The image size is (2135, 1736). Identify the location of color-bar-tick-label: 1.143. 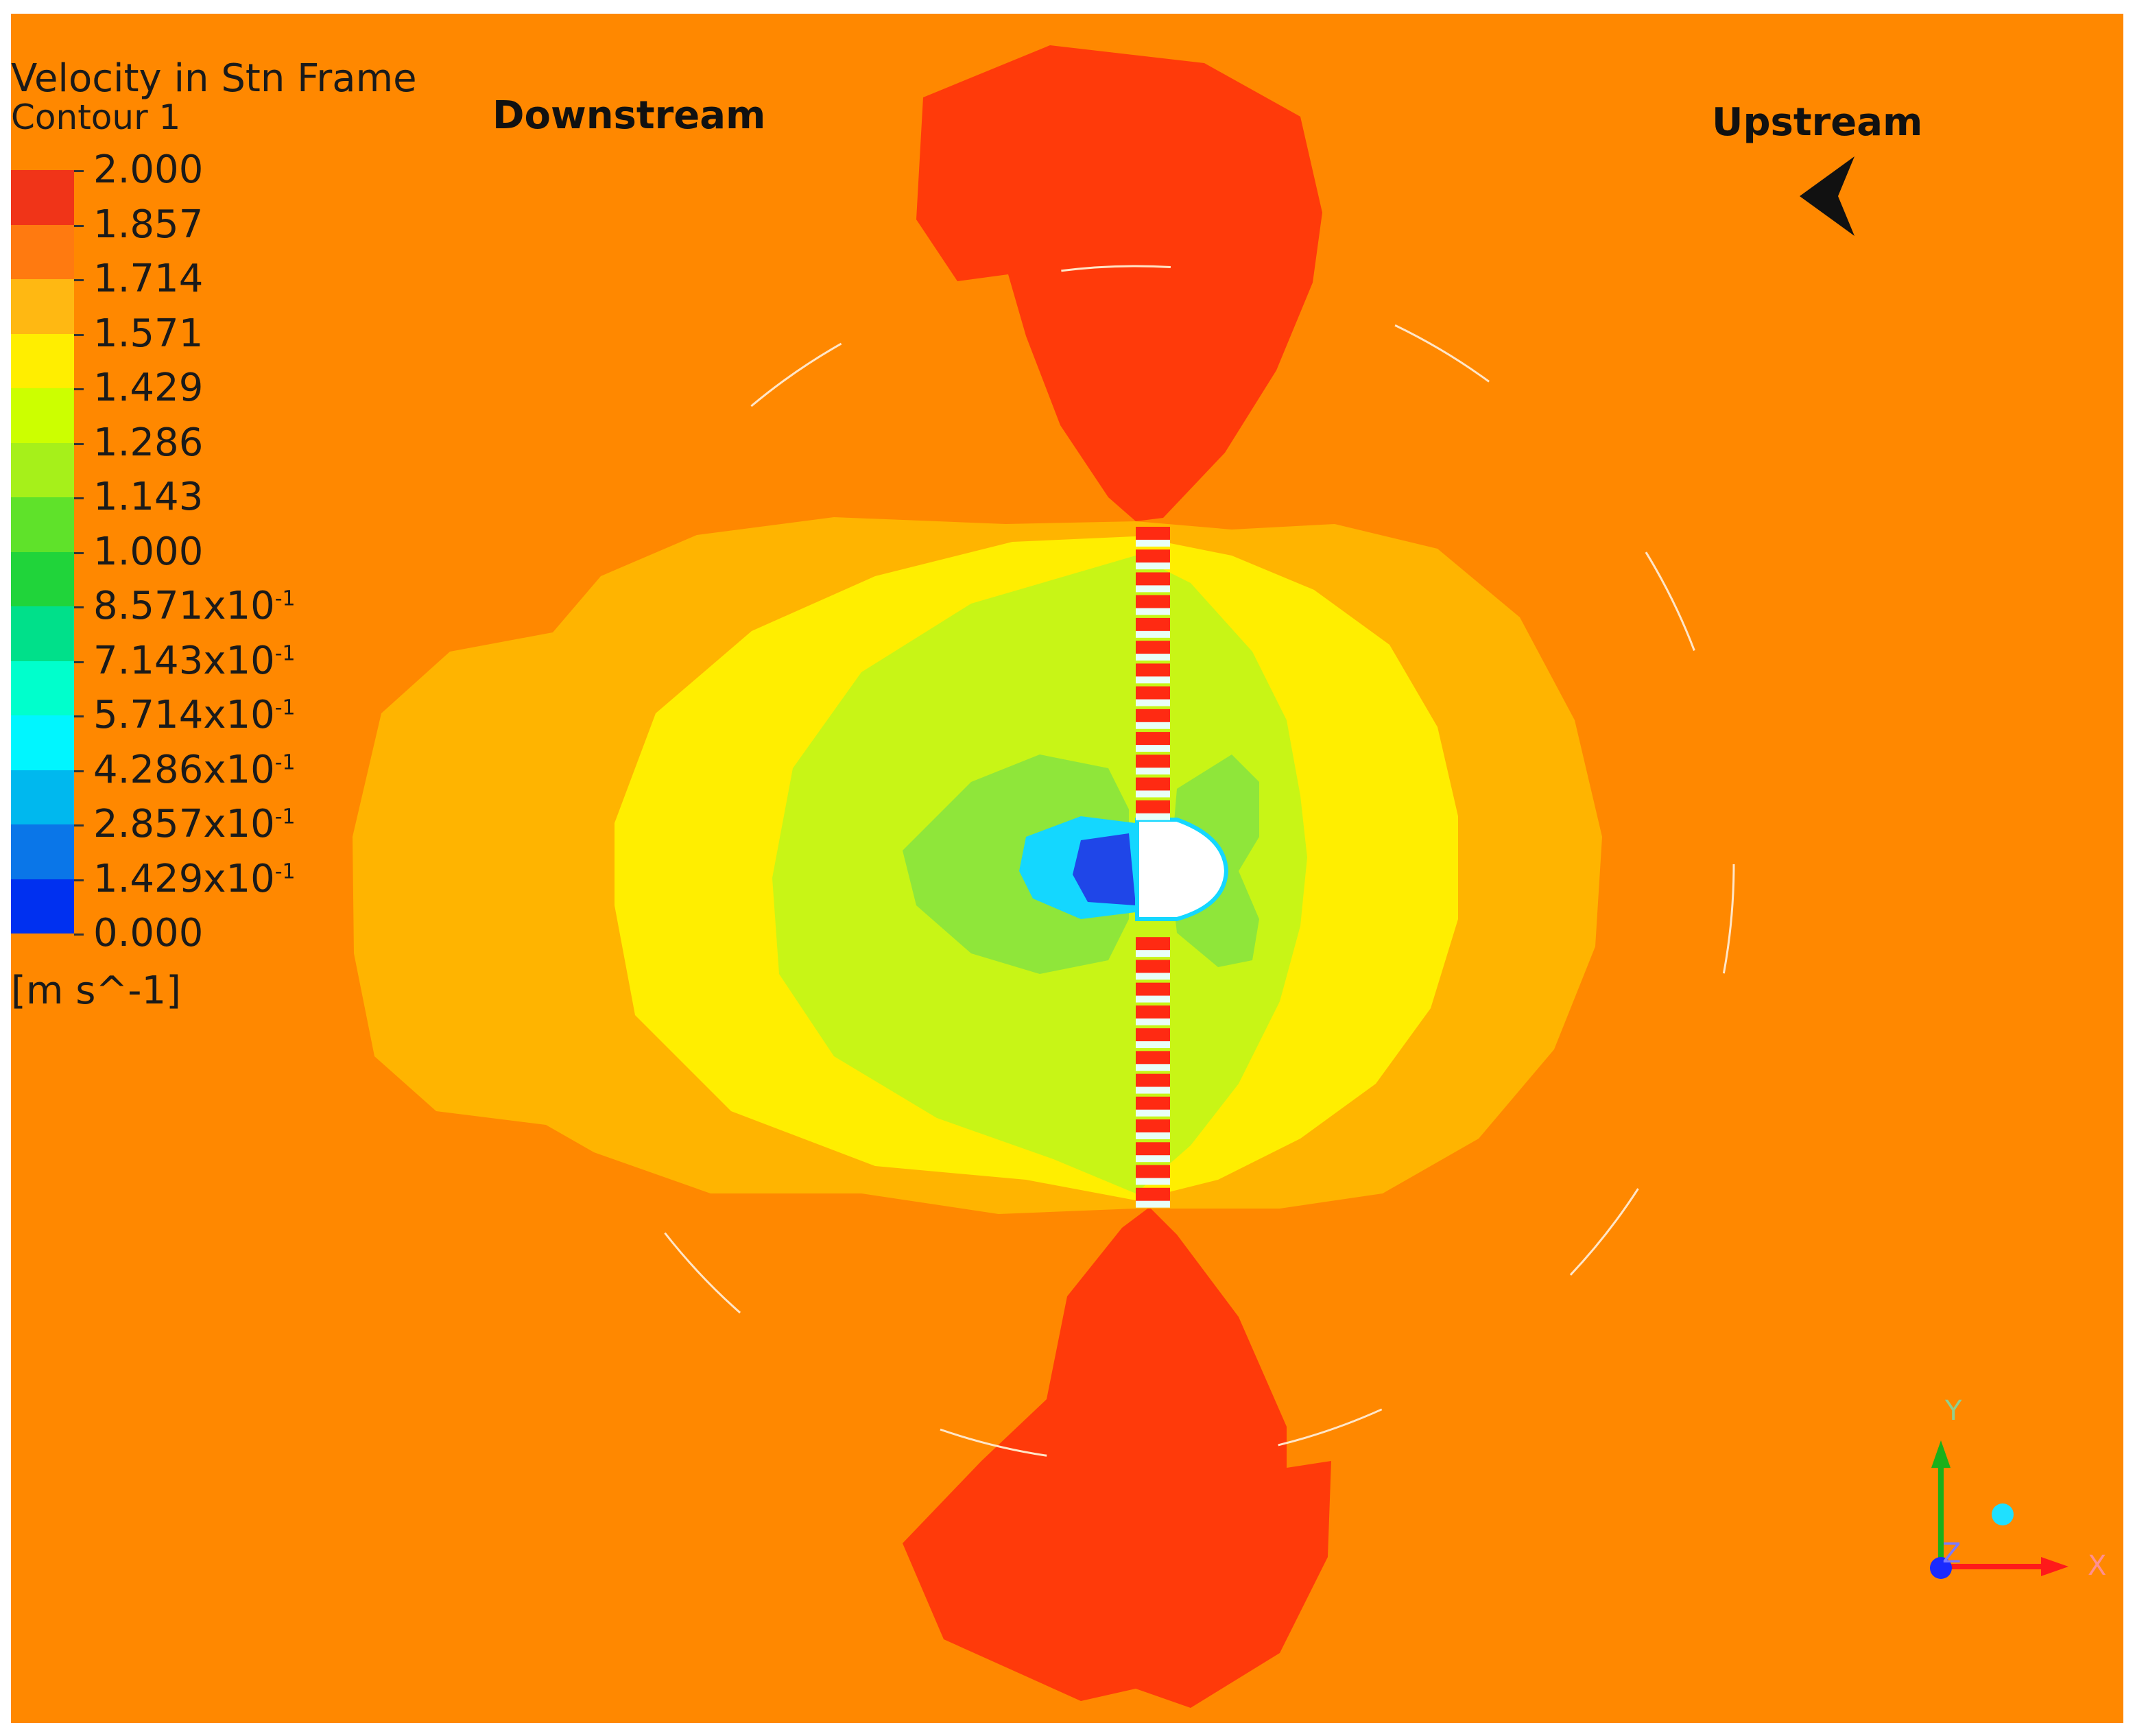
(148, 497).